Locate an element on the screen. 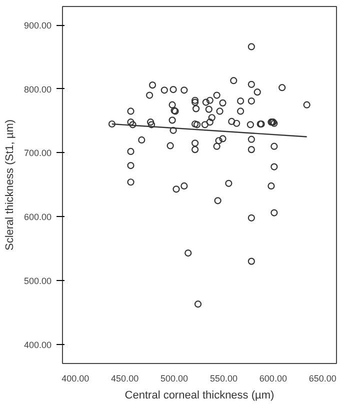 This screenshot has width=342, height=404. x-tick-label: 450.00 is located at coordinates (125, 379).